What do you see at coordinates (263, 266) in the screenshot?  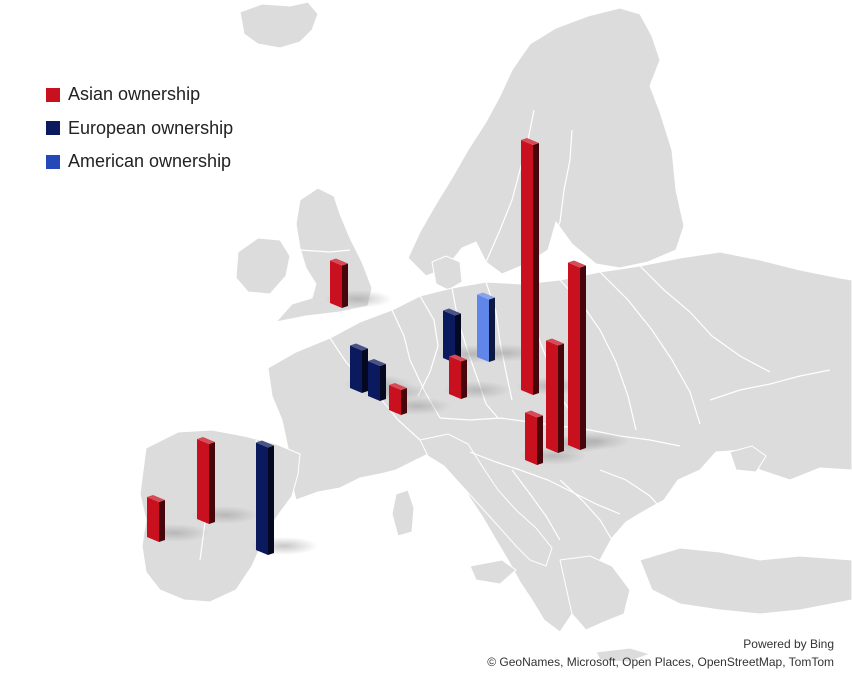 I see `ireland-shape` at bounding box center [263, 266].